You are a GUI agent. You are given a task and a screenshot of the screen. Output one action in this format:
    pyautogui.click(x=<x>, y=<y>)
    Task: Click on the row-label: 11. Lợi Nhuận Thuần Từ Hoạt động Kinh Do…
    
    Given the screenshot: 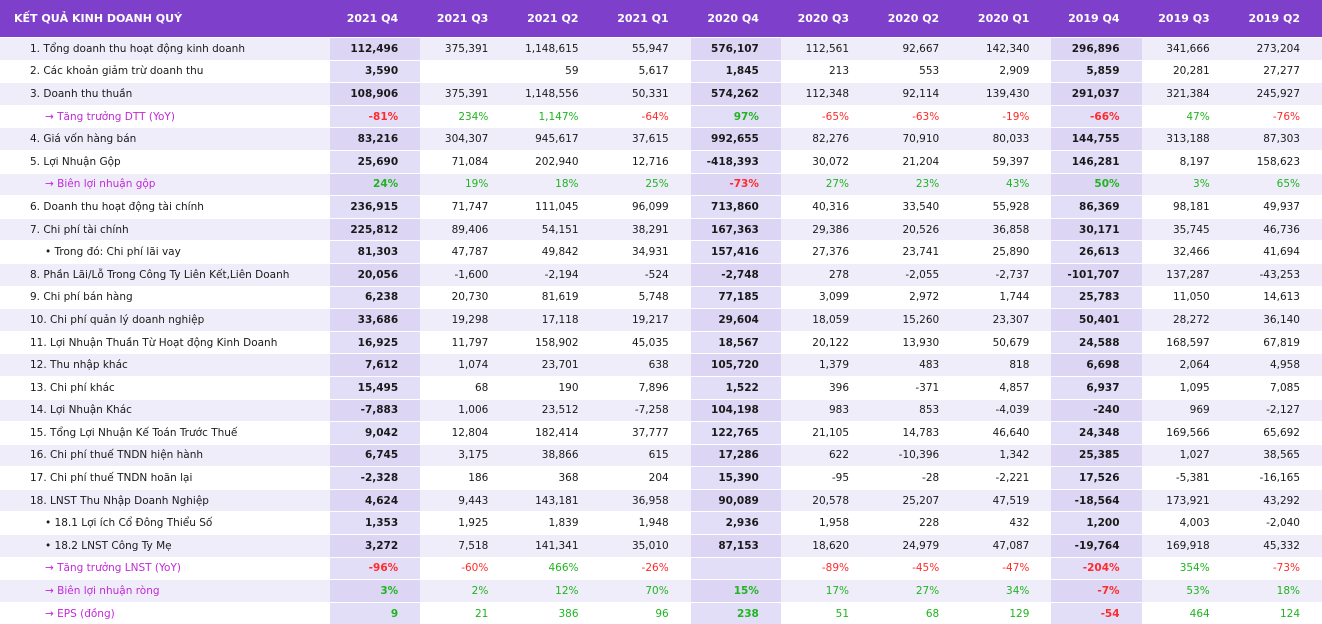 What is the action you would take?
    pyautogui.click(x=165, y=342)
    